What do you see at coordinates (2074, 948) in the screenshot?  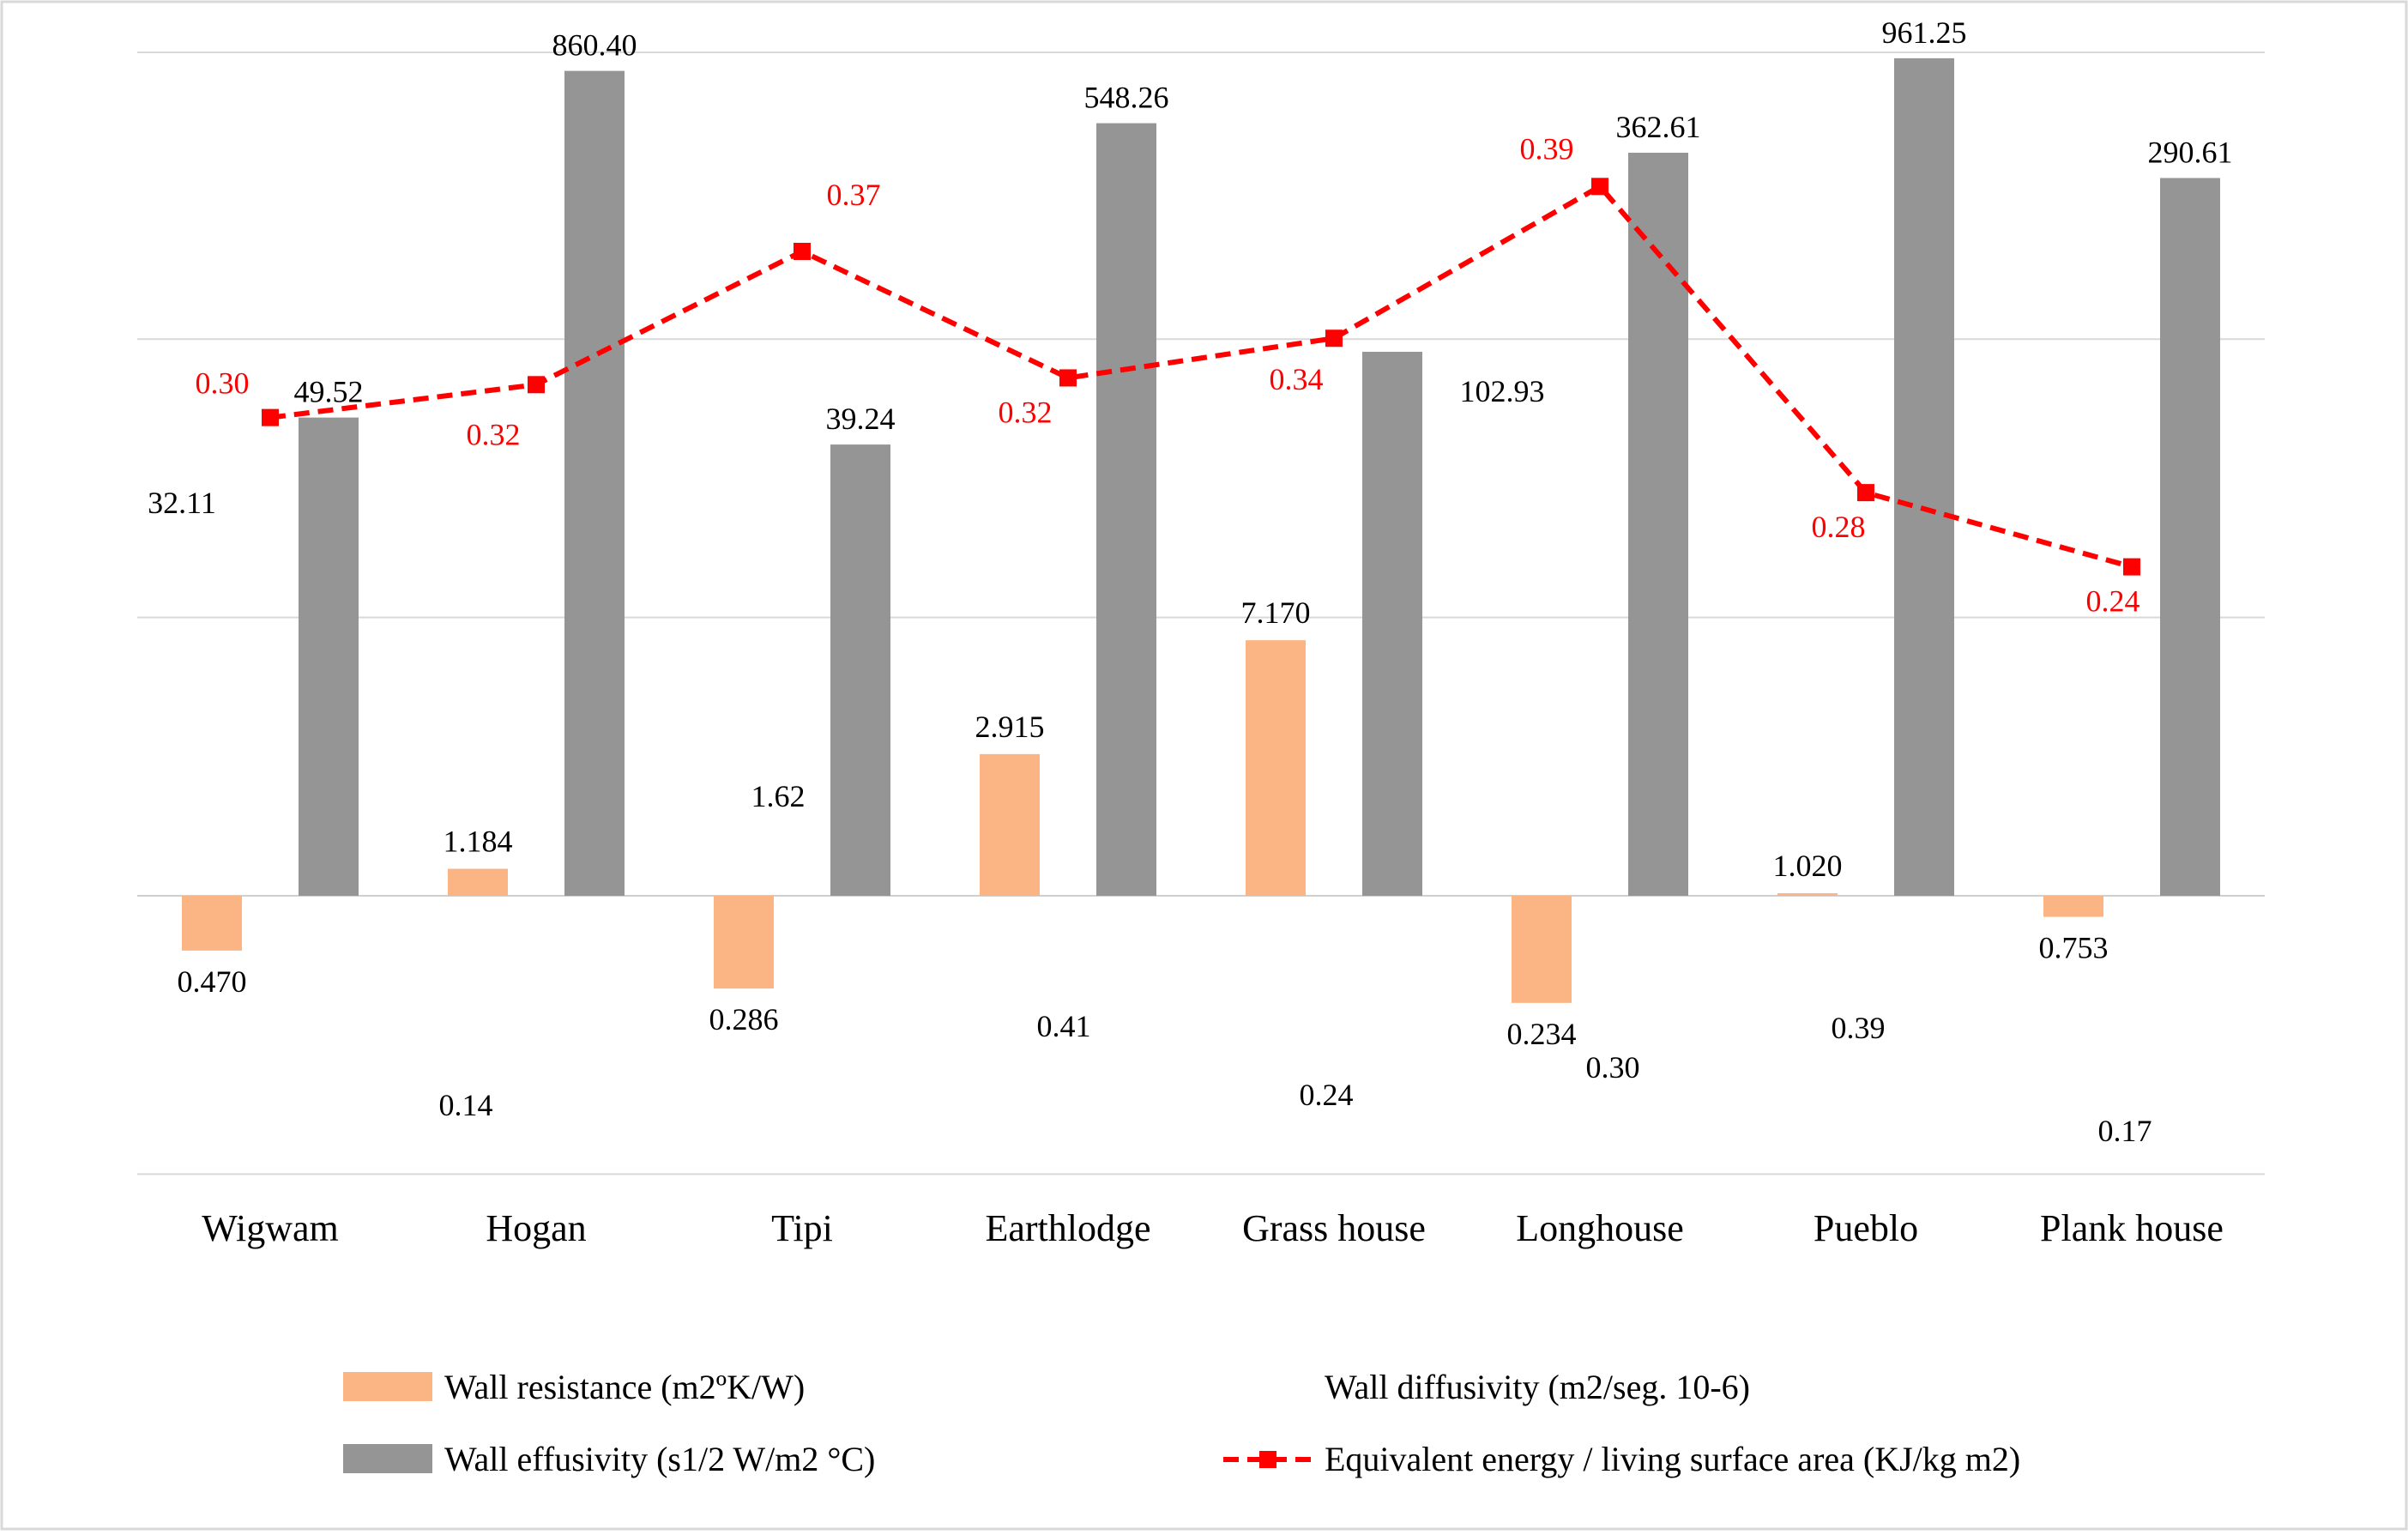 I see `resistance-label-7: 0.753` at bounding box center [2074, 948].